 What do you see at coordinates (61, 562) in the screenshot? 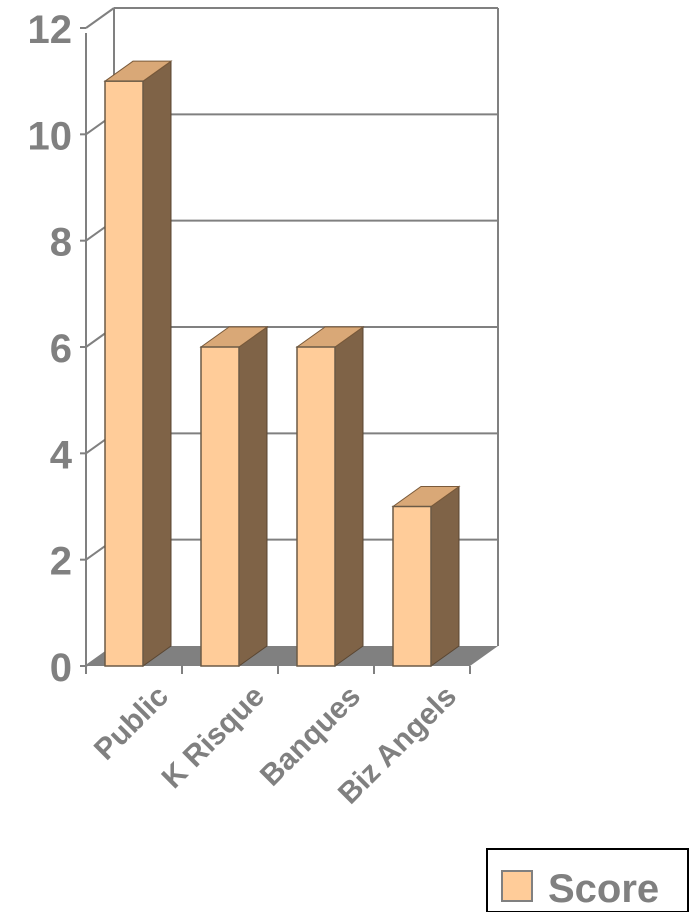
I see `y-tick-label: 2` at bounding box center [61, 562].